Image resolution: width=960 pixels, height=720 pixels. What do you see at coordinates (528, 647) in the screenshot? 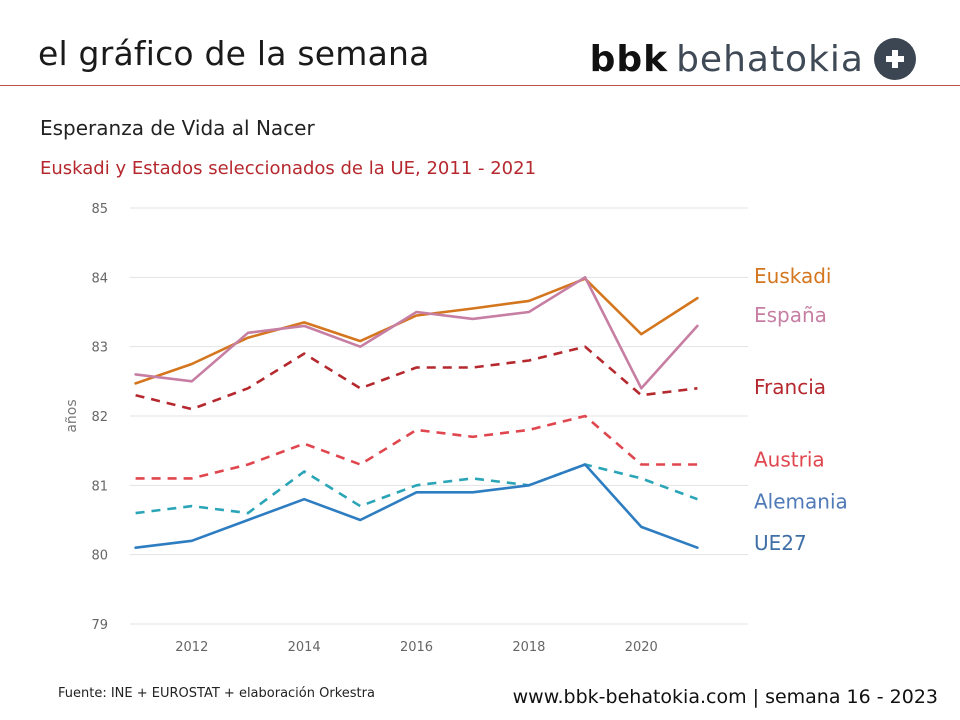
I see `x-tick-label-2018: 2018` at bounding box center [528, 647].